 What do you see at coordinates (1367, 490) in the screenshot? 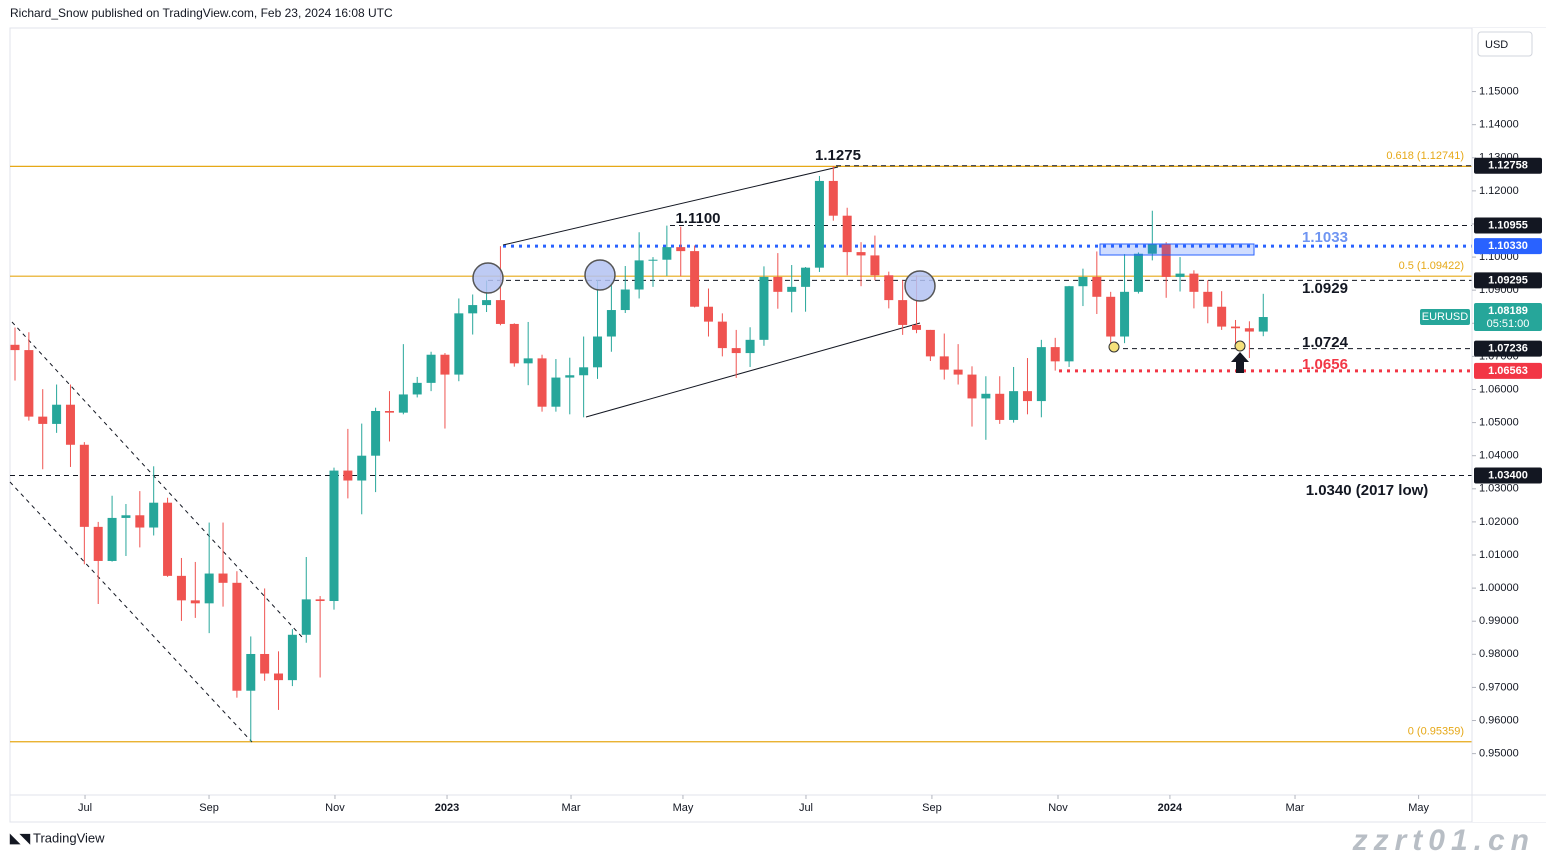
I see `annotation: 1.0340 (2017 low)` at bounding box center [1367, 490].